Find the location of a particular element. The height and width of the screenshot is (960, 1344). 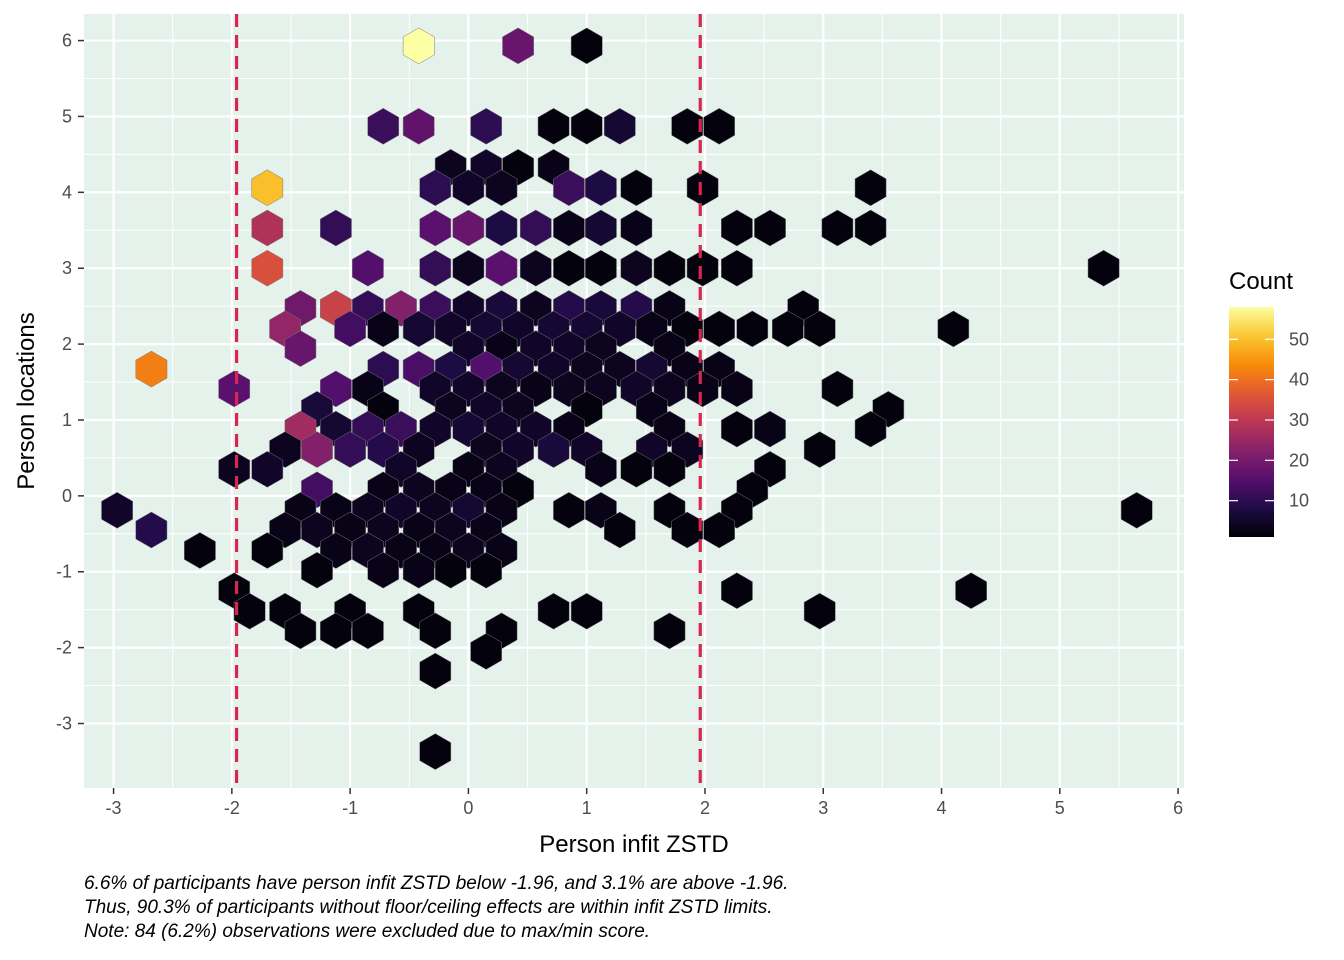

y-axis: -3 -2 -1 0 1 2 3 4 5 6 is located at coordinates (70, 382).